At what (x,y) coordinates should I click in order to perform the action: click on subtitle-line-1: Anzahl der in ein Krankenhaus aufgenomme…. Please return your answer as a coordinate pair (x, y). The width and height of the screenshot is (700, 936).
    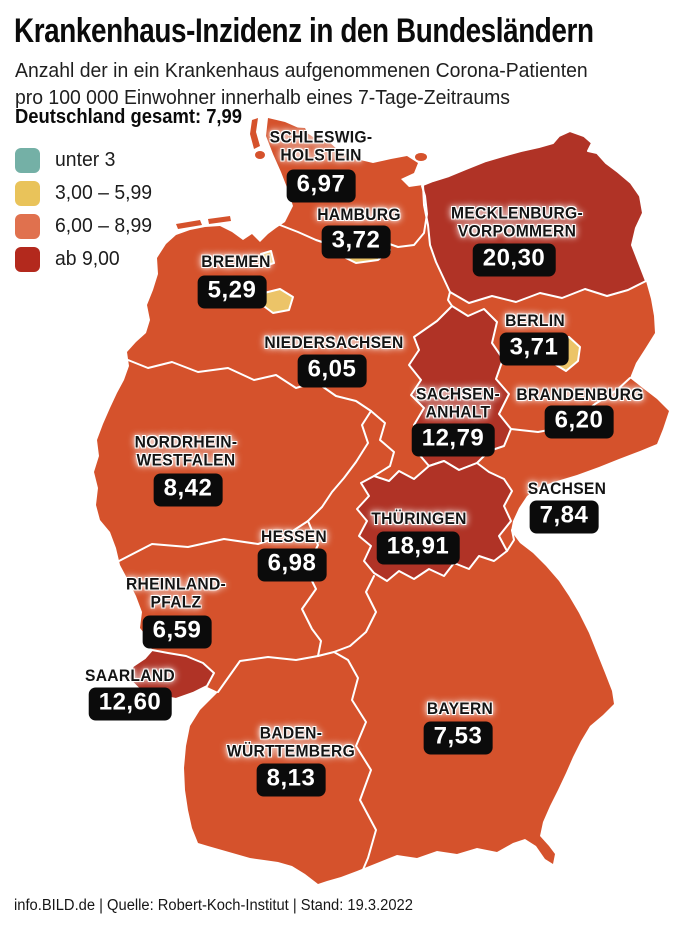
    Looking at the image, I should click on (301, 71).